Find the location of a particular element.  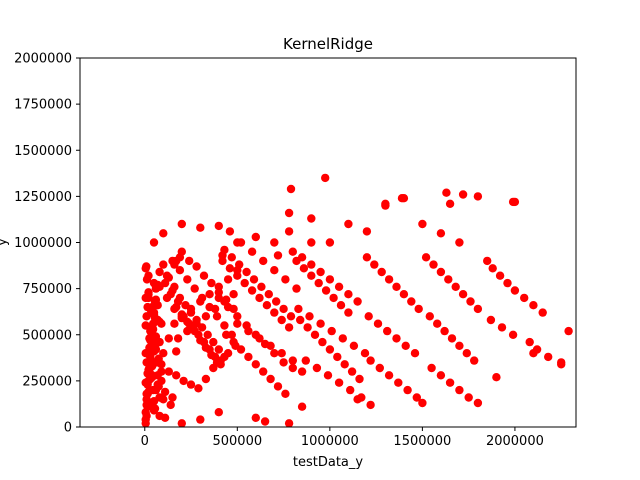

y-tick-label: 0 is located at coordinates (68, 428).